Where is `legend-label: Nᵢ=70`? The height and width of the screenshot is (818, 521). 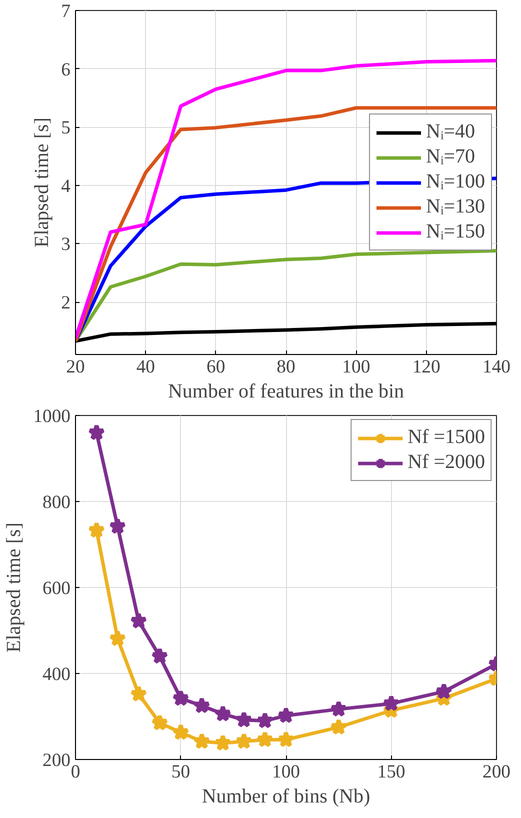 legend-label: Nᵢ=70 is located at coordinates (450, 157).